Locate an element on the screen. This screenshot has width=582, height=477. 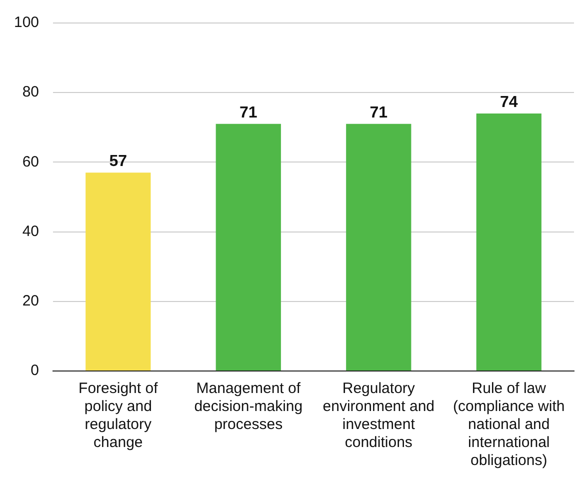
x-tick-label: Rule of law (compliance with national and international obligations) is located at coordinates (509, 425).